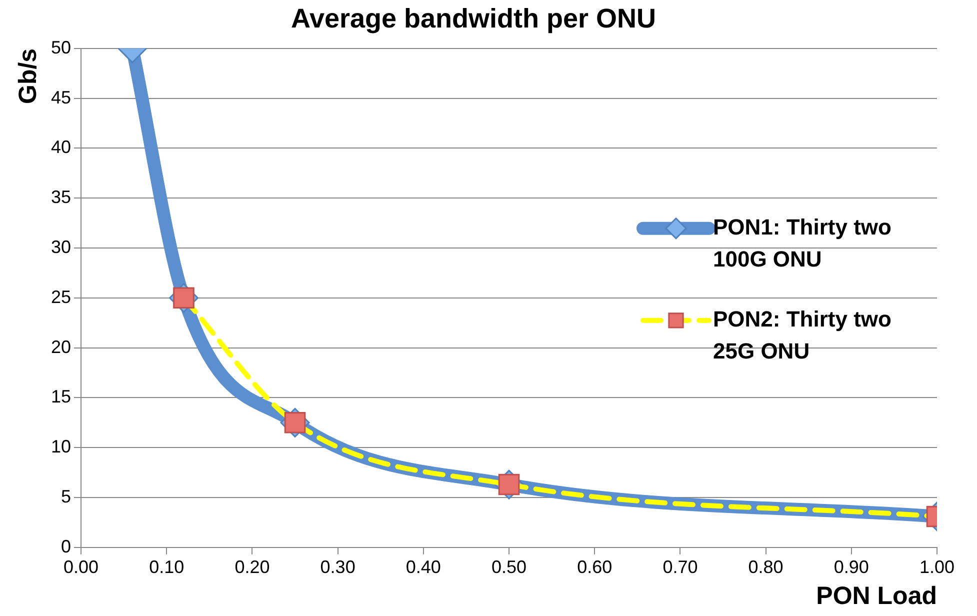 The height and width of the screenshot is (616, 977). Describe the element at coordinates (509, 567) in the screenshot. I see `x-tick-label: 0.50` at that location.